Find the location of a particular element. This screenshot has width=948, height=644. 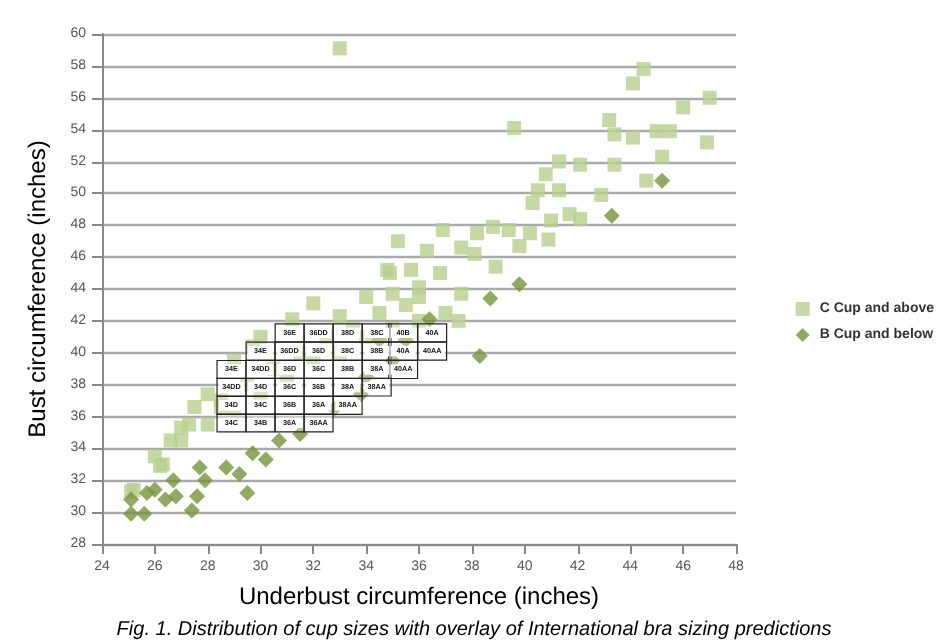

y-axis-title: Bust circumference (inches) is located at coordinates (36, 289).